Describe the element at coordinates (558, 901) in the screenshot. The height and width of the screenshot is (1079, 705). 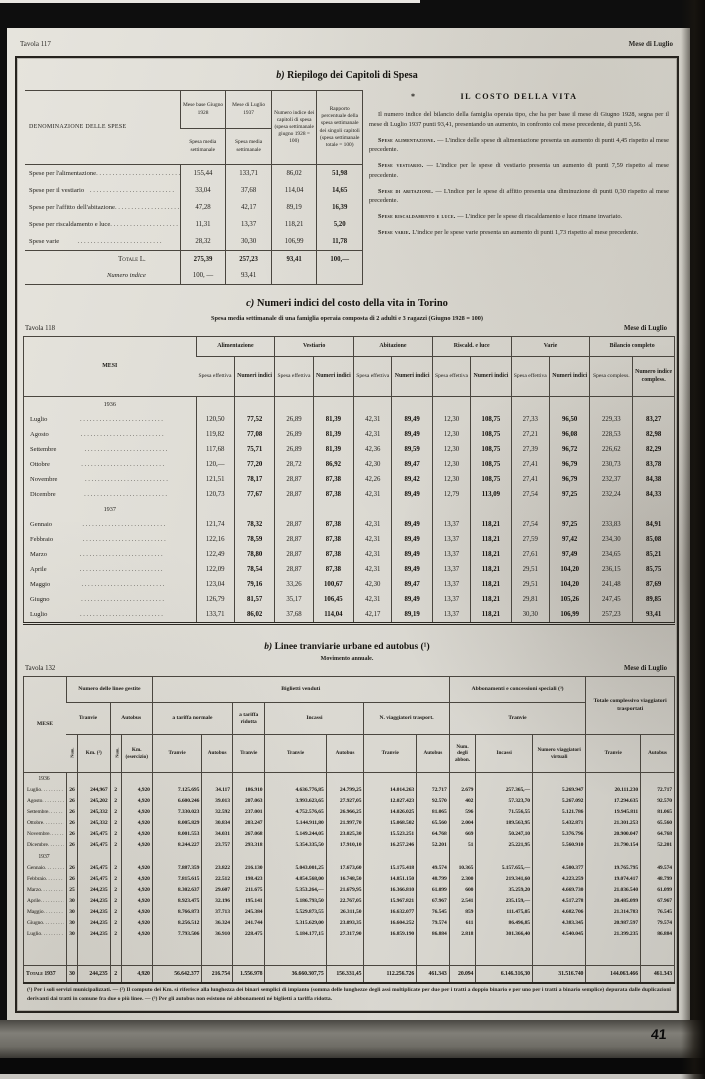
I see `value-cell: 4.517.278` at that location.